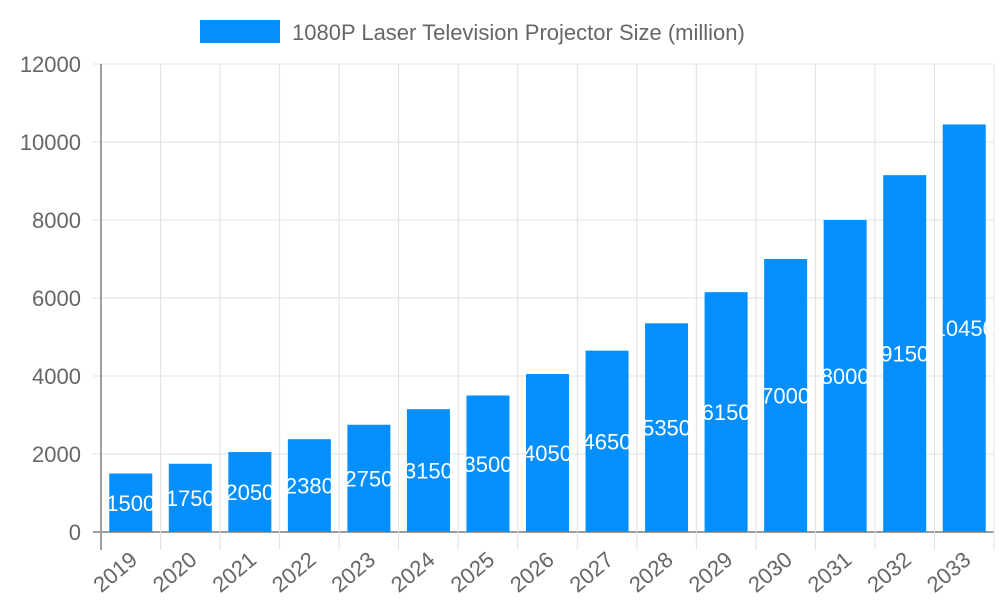 The image size is (1000, 605). I want to click on data-label: 4650, so click(607, 441).